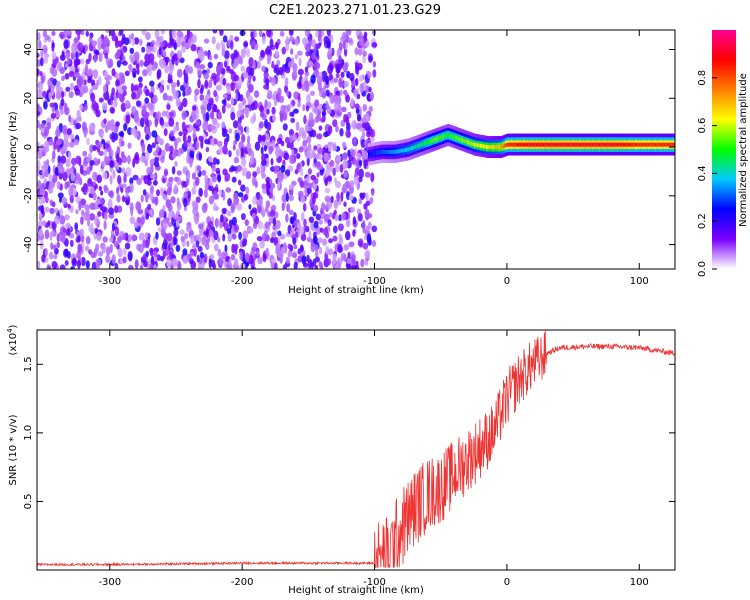  What do you see at coordinates (702, 173) in the screenshot?
I see `colorbar-tick-label: 0.4` at bounding box center [702, 173].